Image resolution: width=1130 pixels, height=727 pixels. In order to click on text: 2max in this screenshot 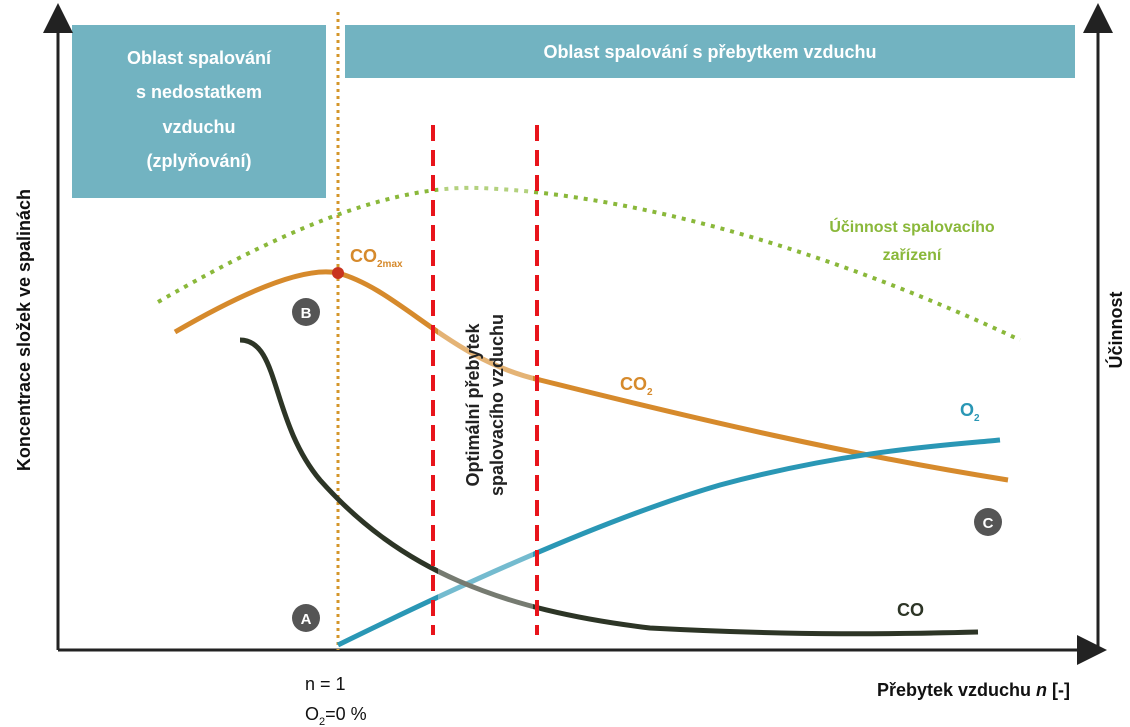, I will do `click(390, 264)`.